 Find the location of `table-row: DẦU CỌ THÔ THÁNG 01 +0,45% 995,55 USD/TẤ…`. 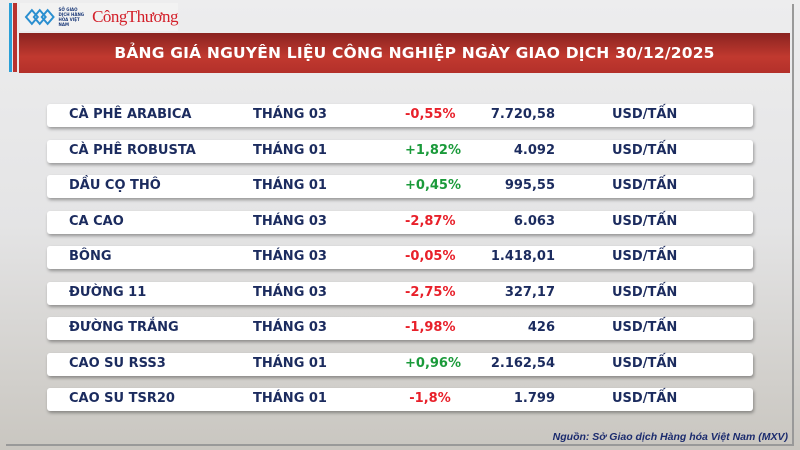

table-row: DẦU CỌ THÔ THÁNG 01 +0,45% 995,55 USD/TẤ… is located at coordinates (400, 186).